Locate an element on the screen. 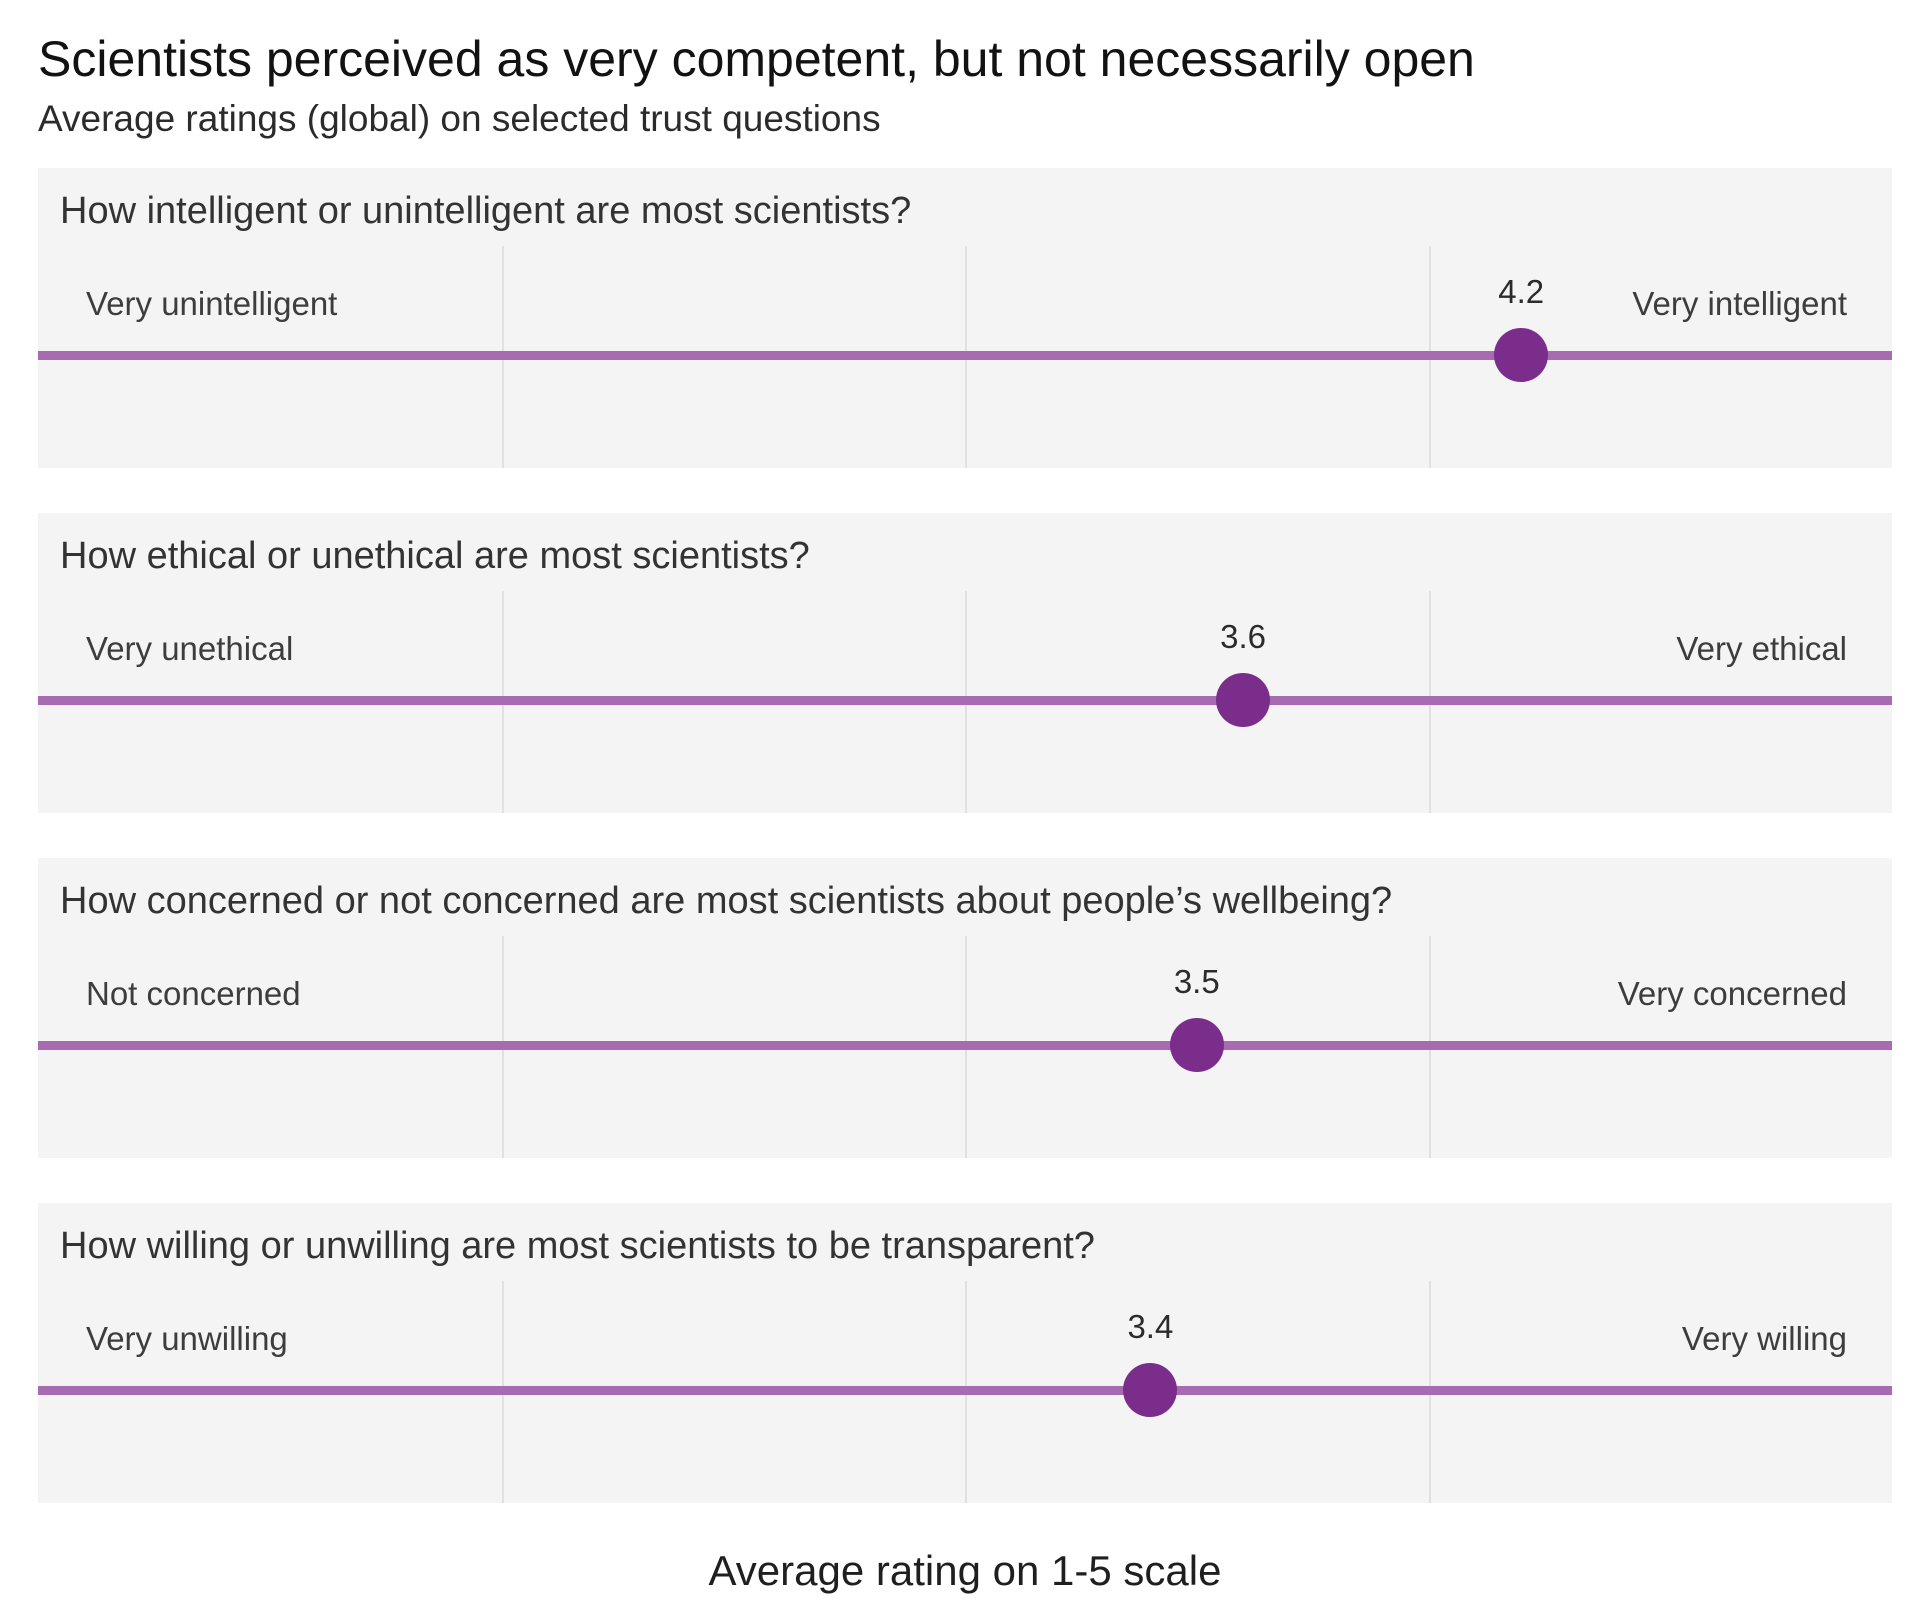 Image resolution: width=1920 pixels, height=1600 pixels. left-endpoint-label: Very unintelligent is located at coordinates (212, 303).